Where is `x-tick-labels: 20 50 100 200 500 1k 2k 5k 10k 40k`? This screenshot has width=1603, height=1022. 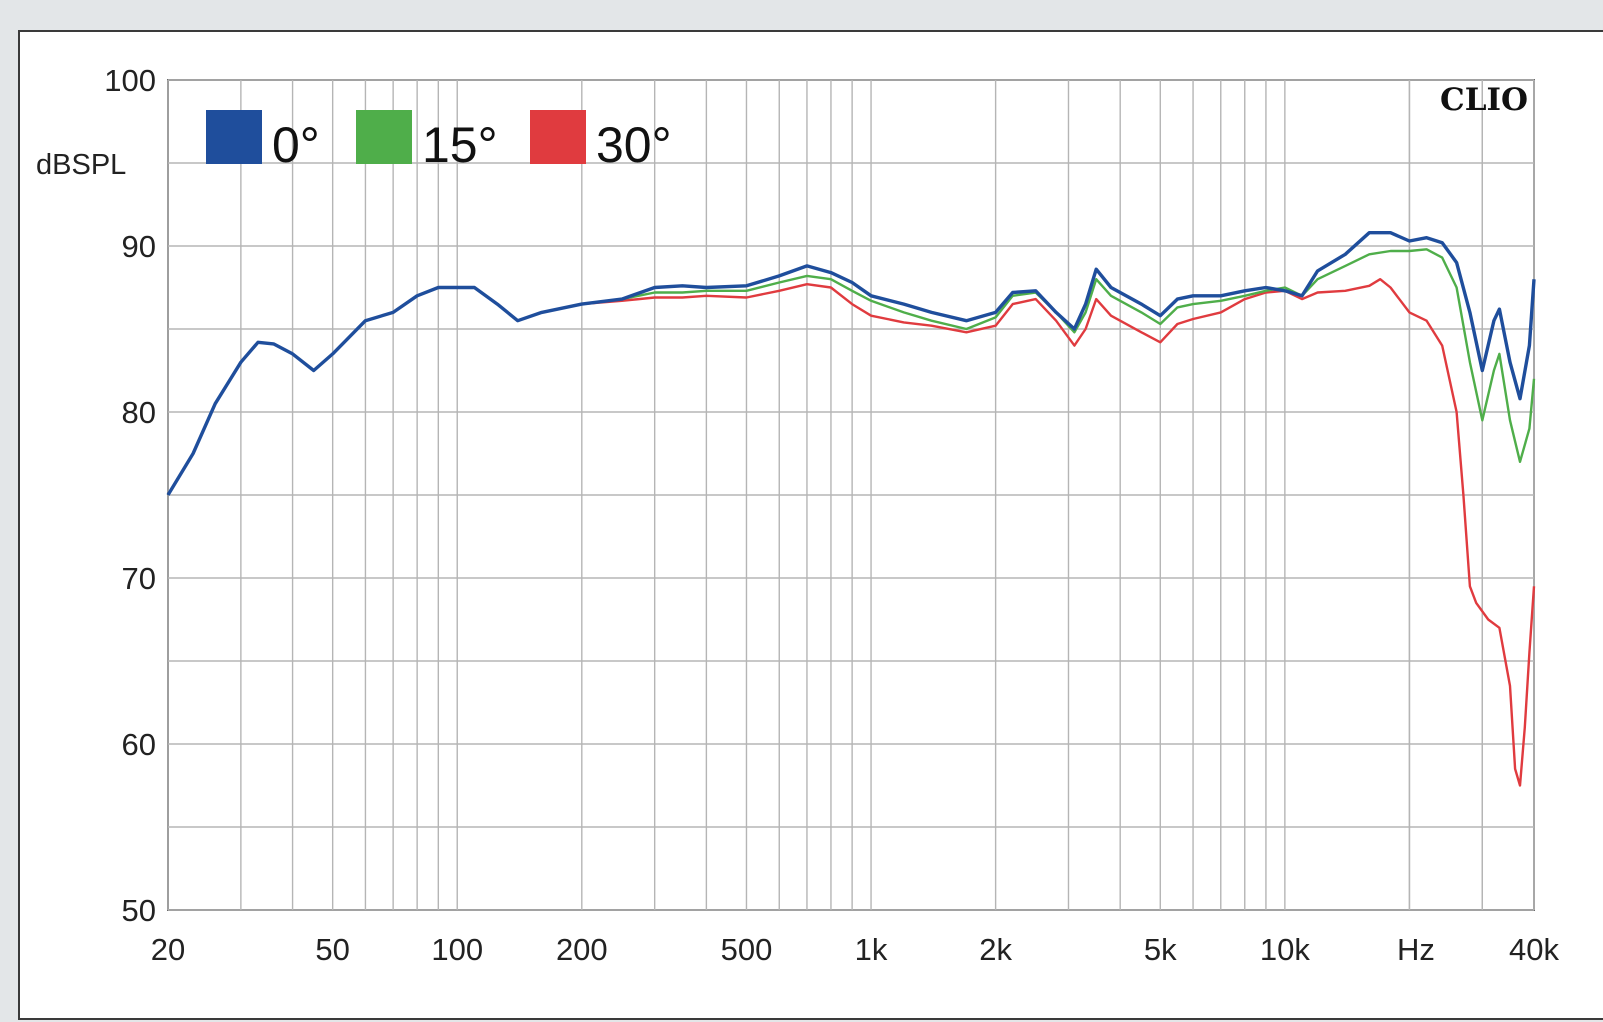
x-tick-labels: 20 50 100 200 500 1k 2k 5k 10k 40k is located at coordinates (855, 949).